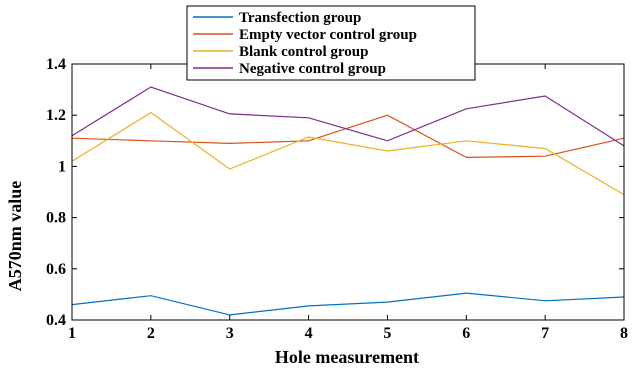 This screenshot has height=371, width=636. Describe the element at coordinates (56, 218) in the screenshot. I see `y-tick-label: 0.8` at that location.